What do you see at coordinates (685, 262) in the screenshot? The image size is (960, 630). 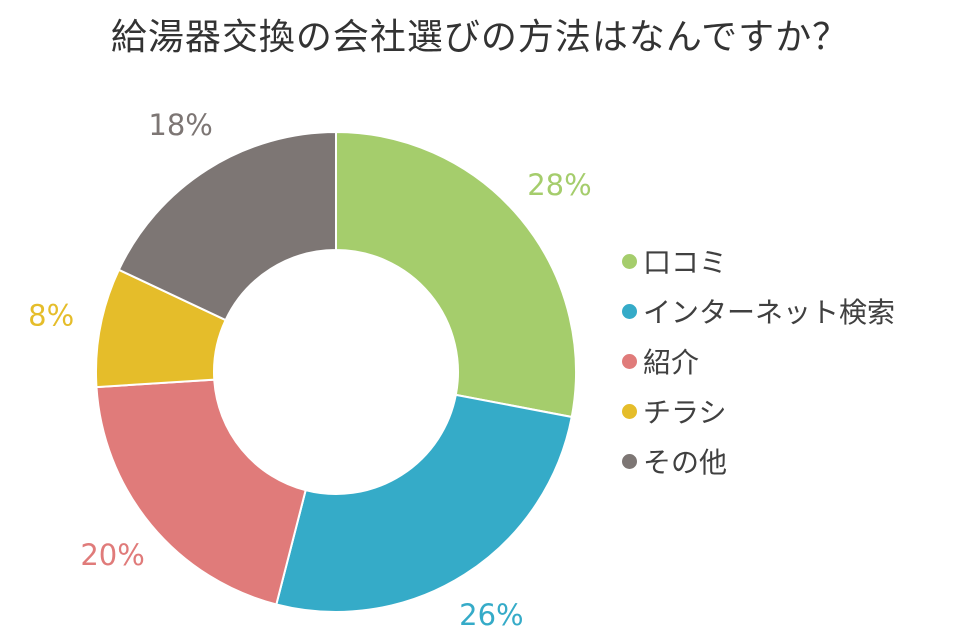 I see `legend-label: 口コミ` at bounding box center [685, 262].